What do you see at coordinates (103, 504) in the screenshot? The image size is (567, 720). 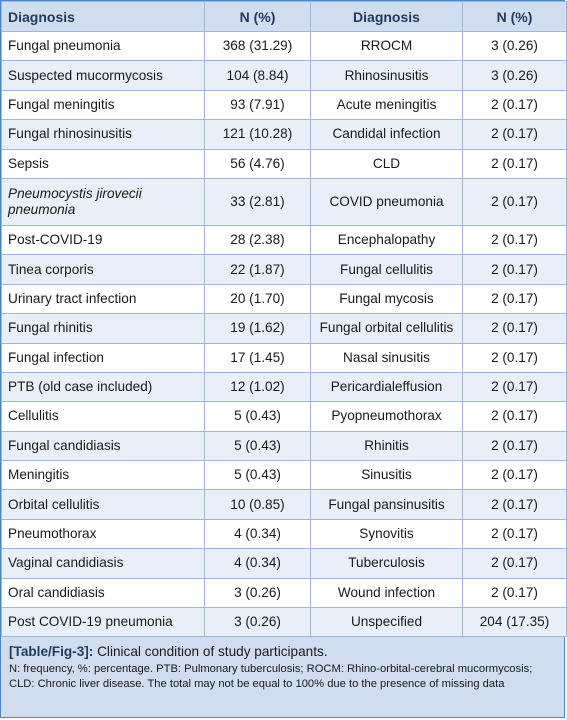 I see `diagnosis-cell: Orbital cellulitis` at bounding box center [103, 504].